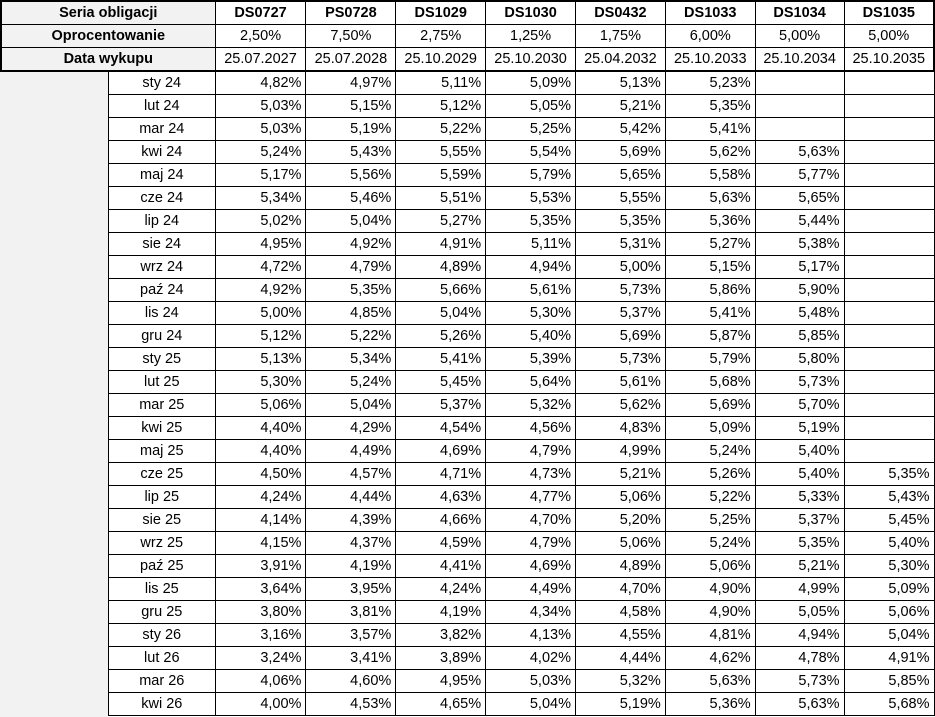  Describe the element at coordinates (260, 497) in the screenshot. I see `yield-cell: 4,24%` at that location.